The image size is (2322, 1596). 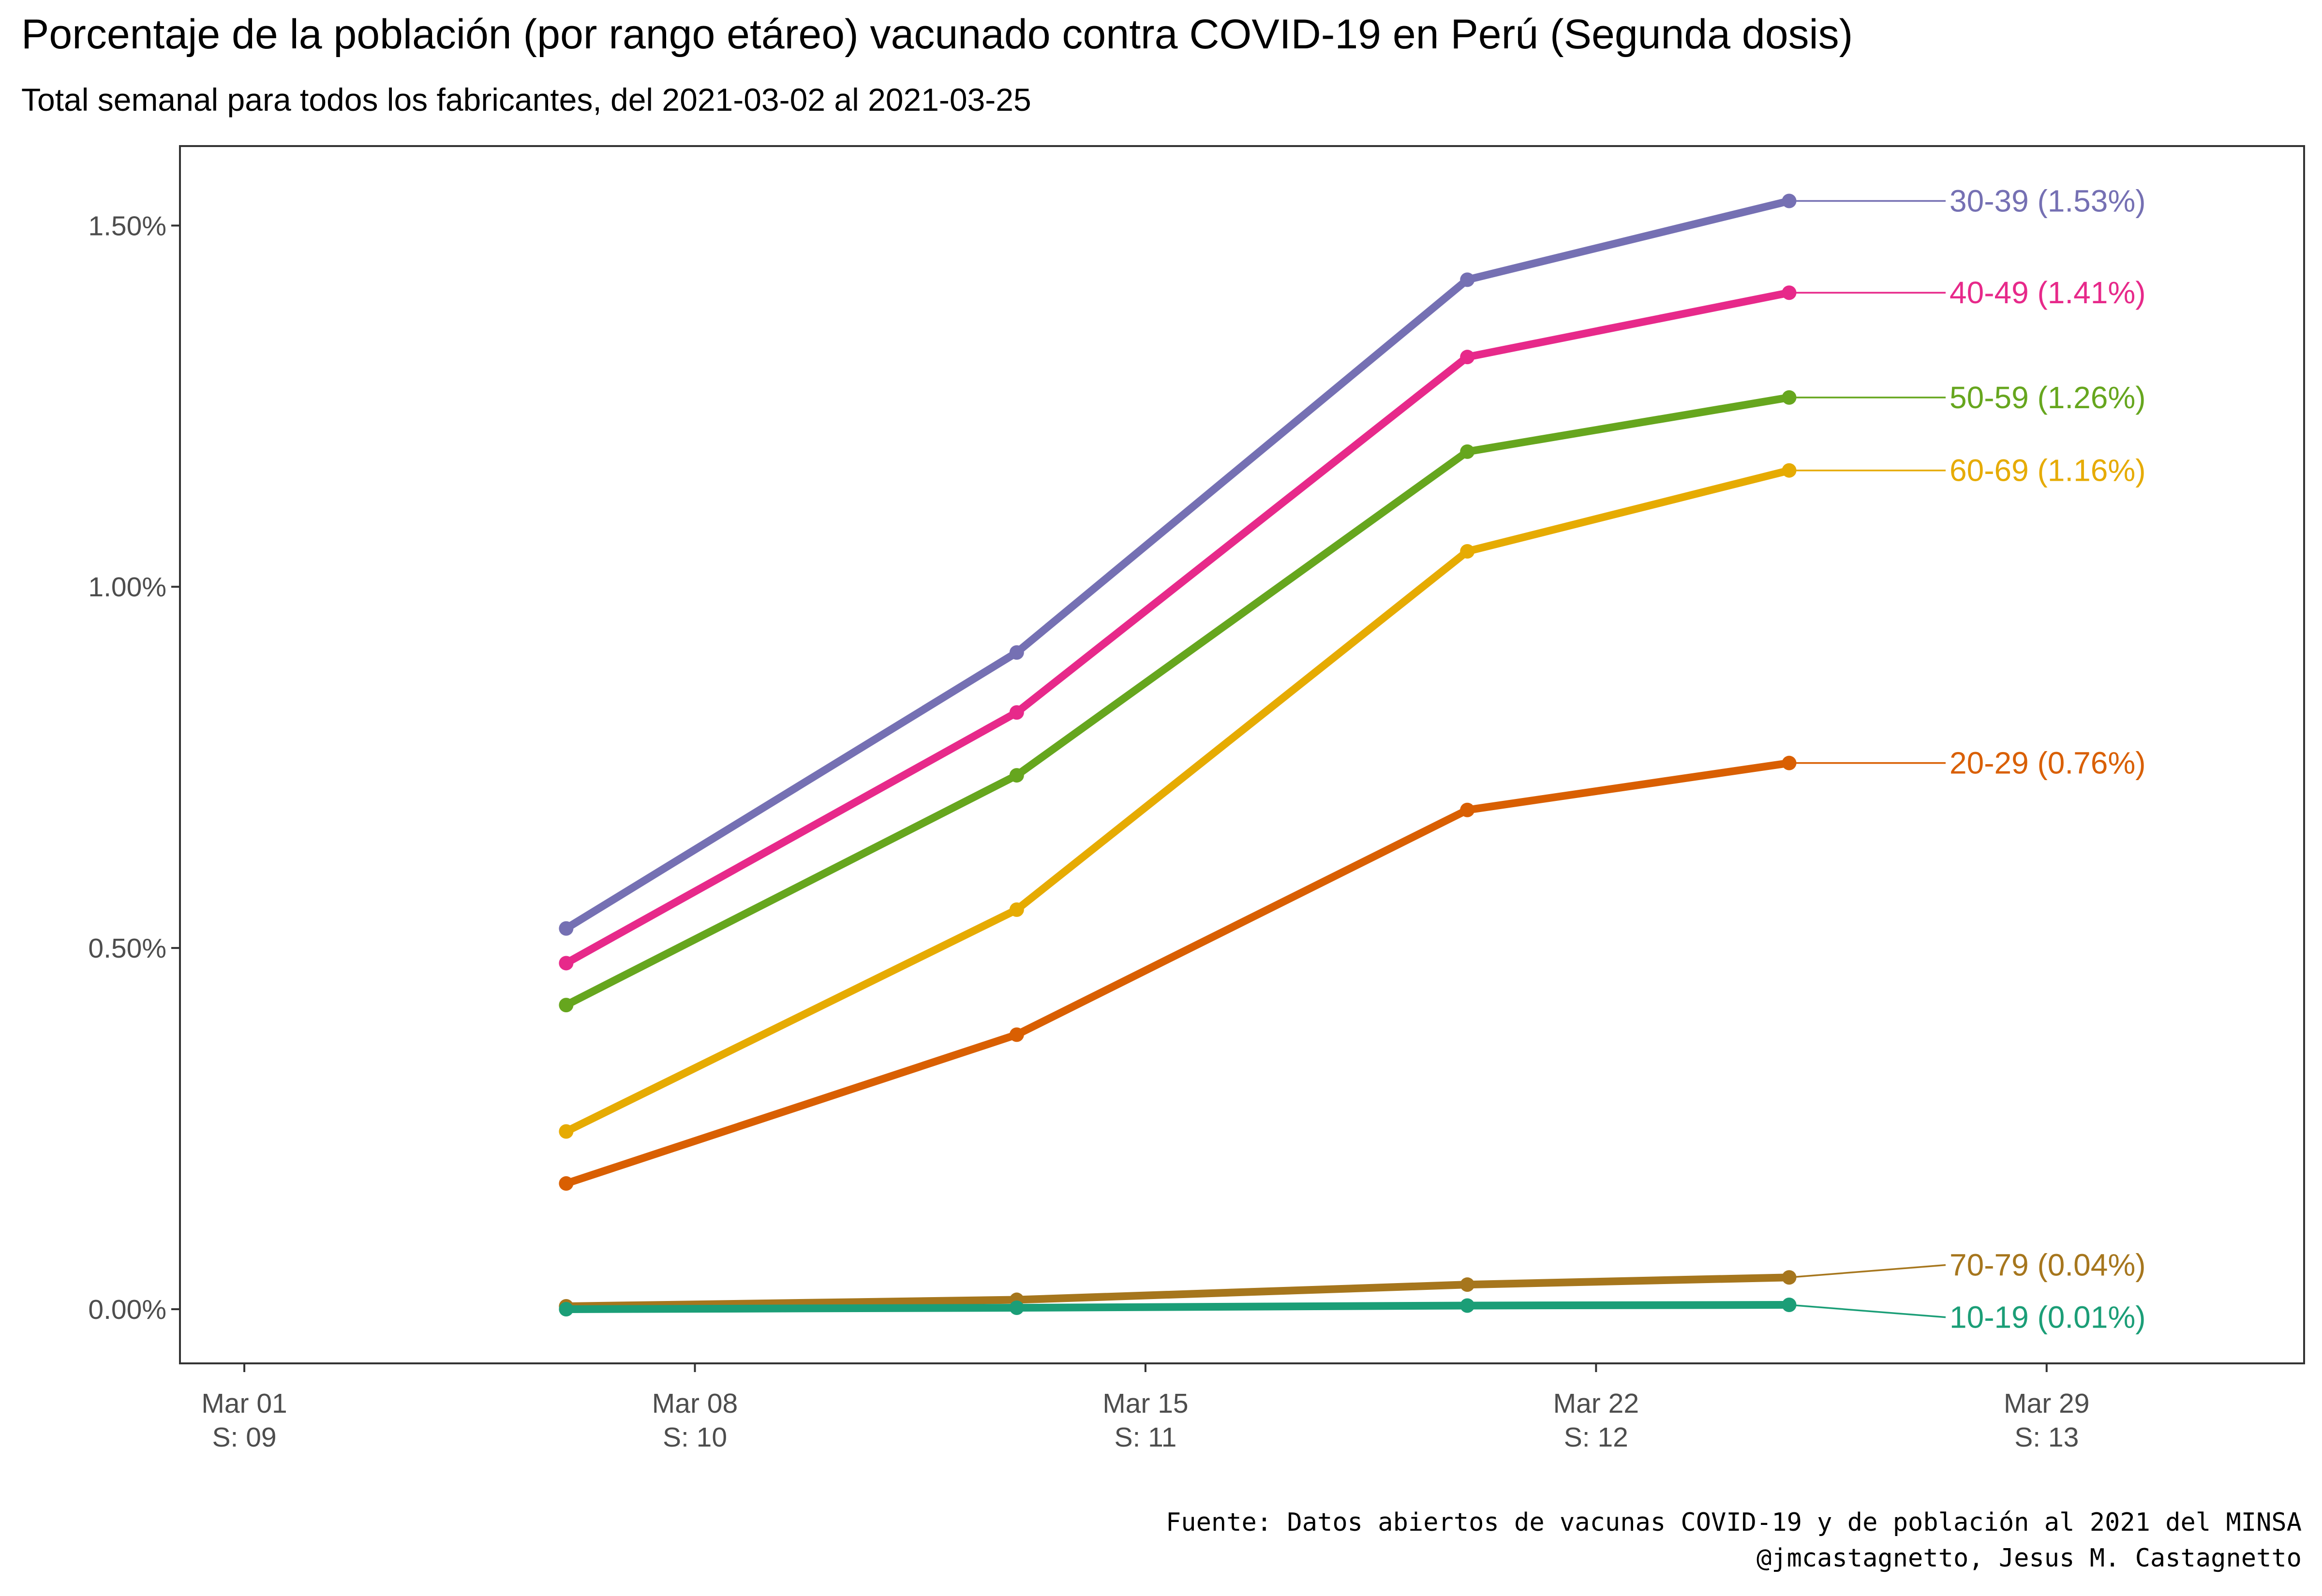 What do you see at coordinates (2048, 1317) in the screenshot?
I see `series-label-10-19: 10-19 (0.01%)` at bounding box center [2048, 1317].